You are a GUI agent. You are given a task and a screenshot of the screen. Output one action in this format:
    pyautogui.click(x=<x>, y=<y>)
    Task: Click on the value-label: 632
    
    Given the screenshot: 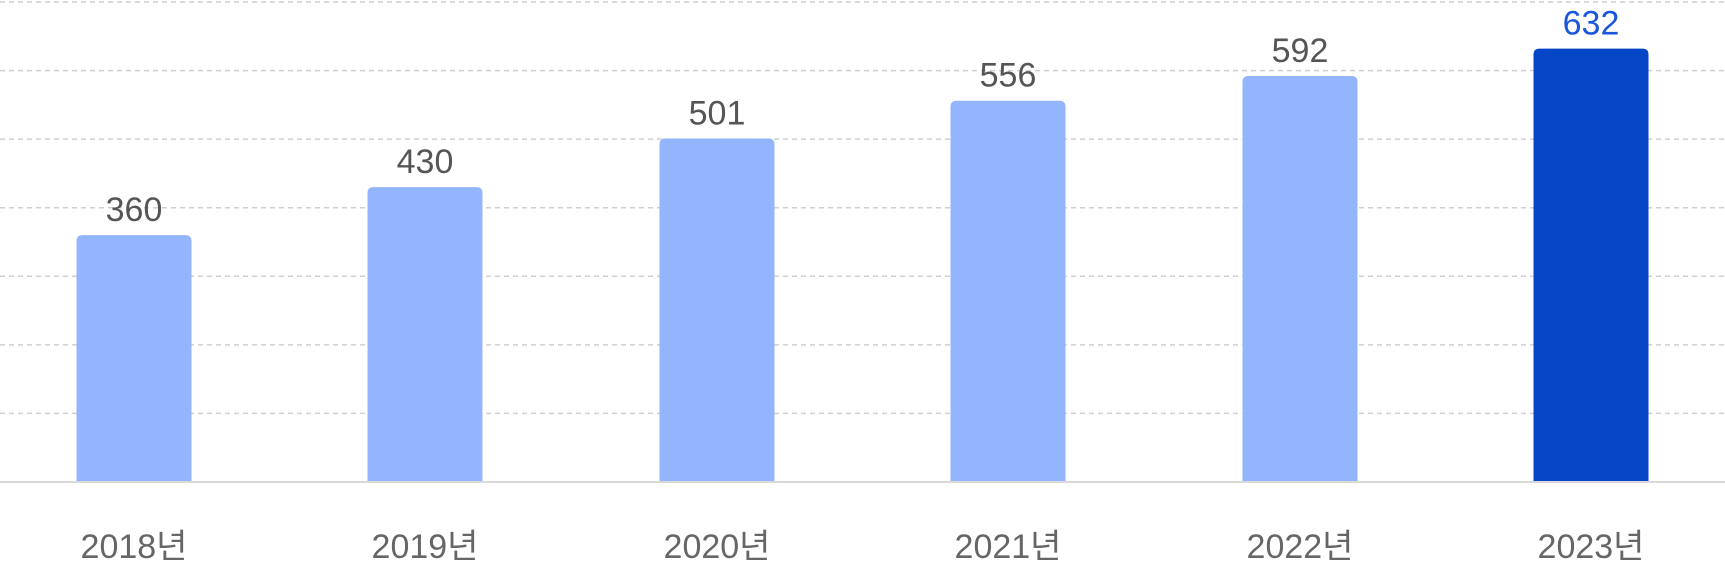 What is the action you would take?
    pyautogui.click(x=1591, y=24)
    